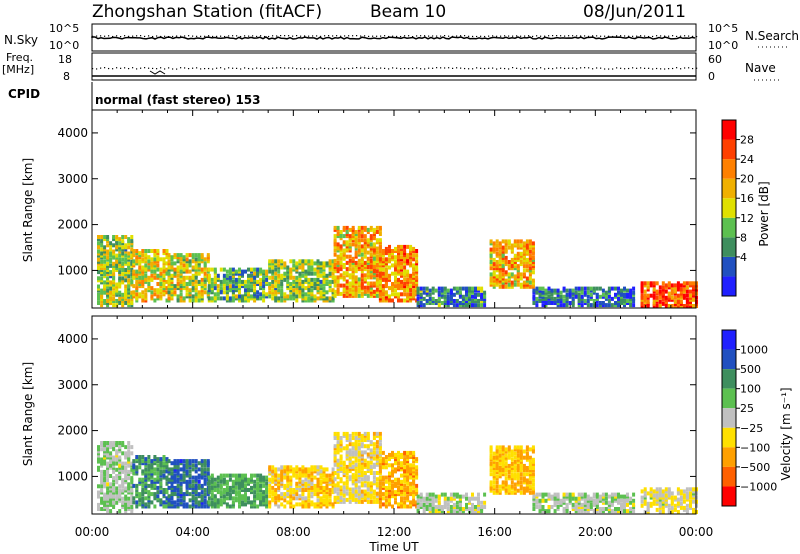 The width and height of the screenshot is (800, 554). I want to click on power-y-label: Slant Range [km], so click(28, 210).